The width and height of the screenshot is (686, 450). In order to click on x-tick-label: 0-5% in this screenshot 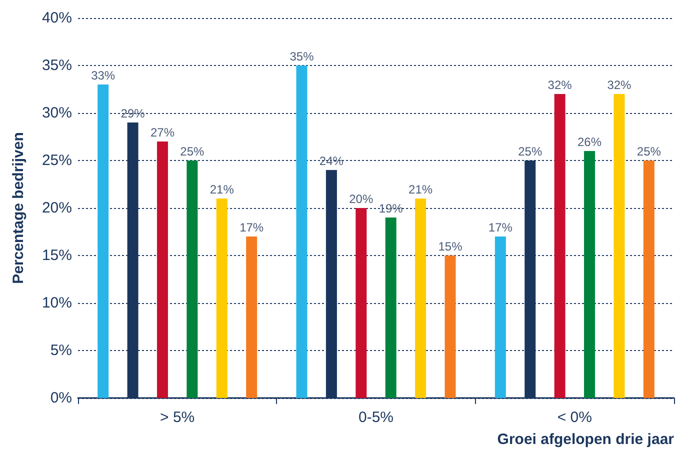, I will do `click(376, 417)`.